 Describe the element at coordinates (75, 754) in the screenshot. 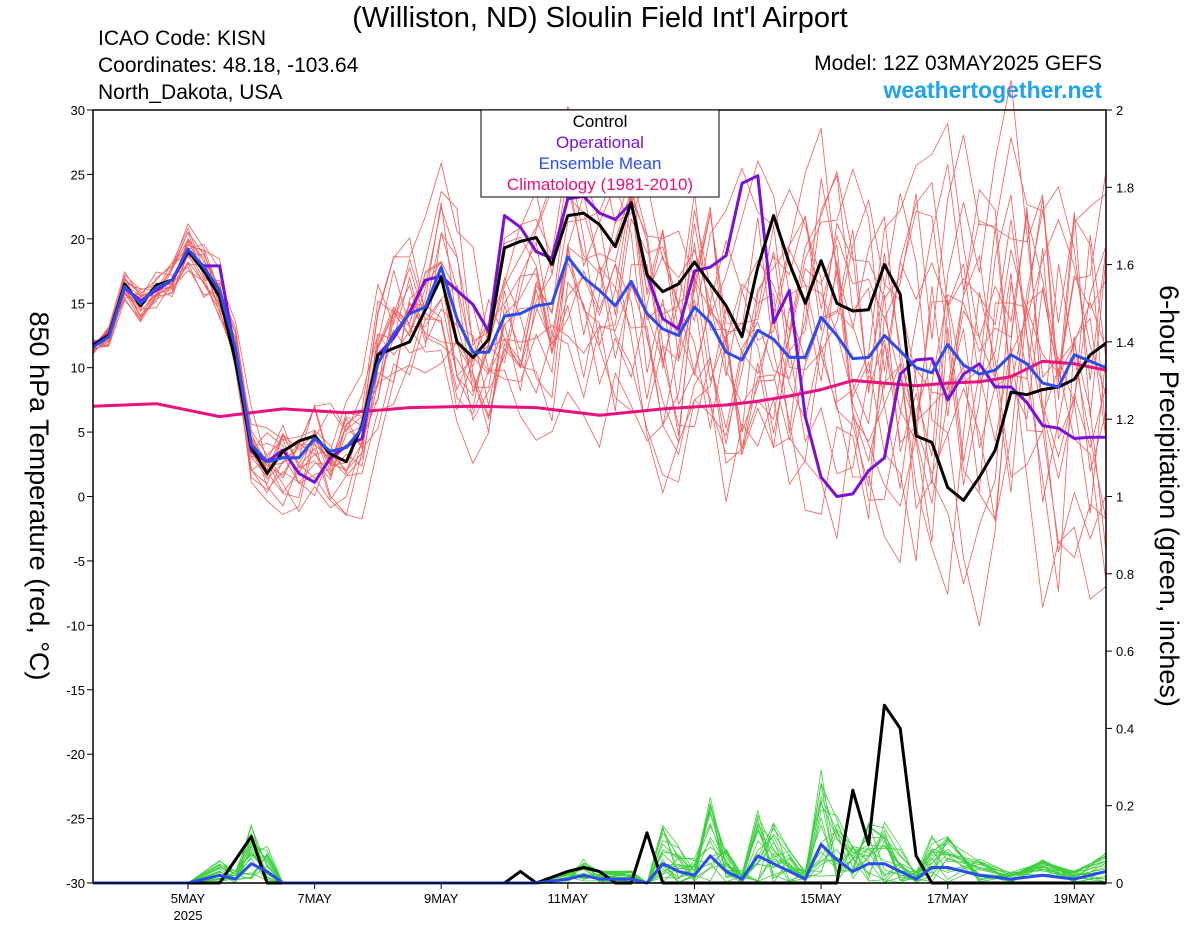

I see `y-tick-label: -20` at that location.